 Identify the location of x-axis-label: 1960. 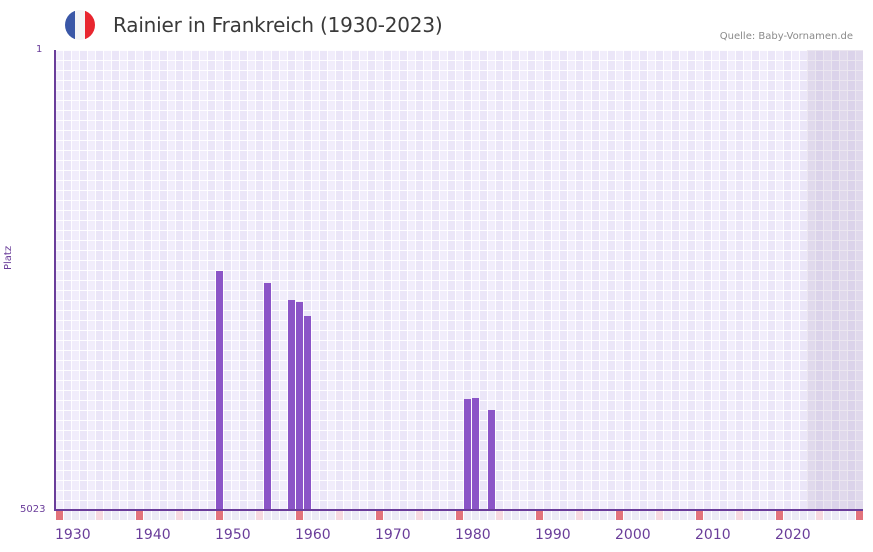
(313, 535).